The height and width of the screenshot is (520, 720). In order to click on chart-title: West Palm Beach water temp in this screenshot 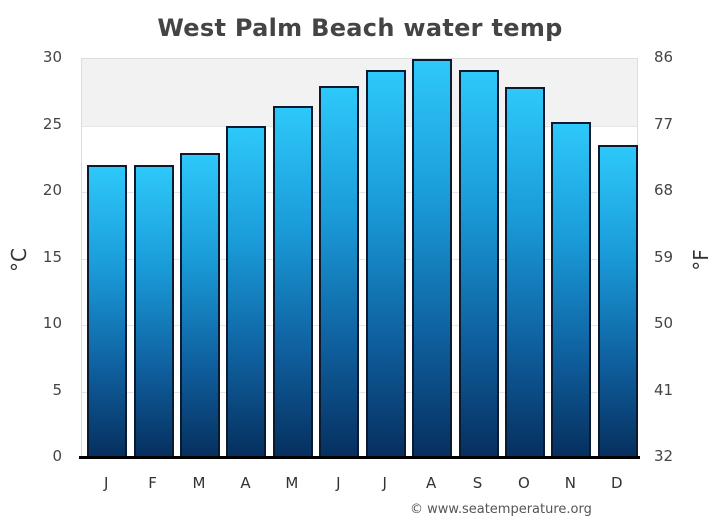, I will do `click(360, 28)`.